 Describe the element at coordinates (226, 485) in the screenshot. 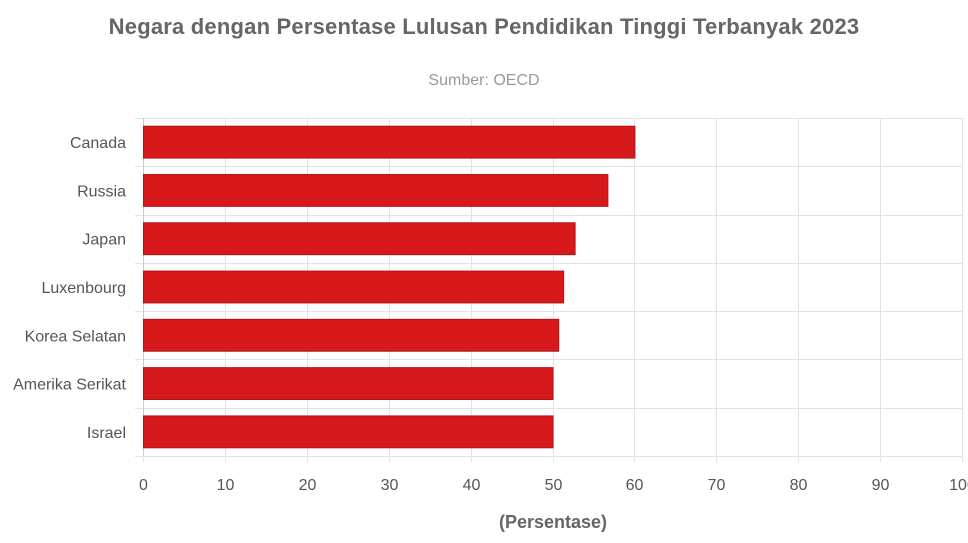

I see `x-tick-label: 10` at that location.